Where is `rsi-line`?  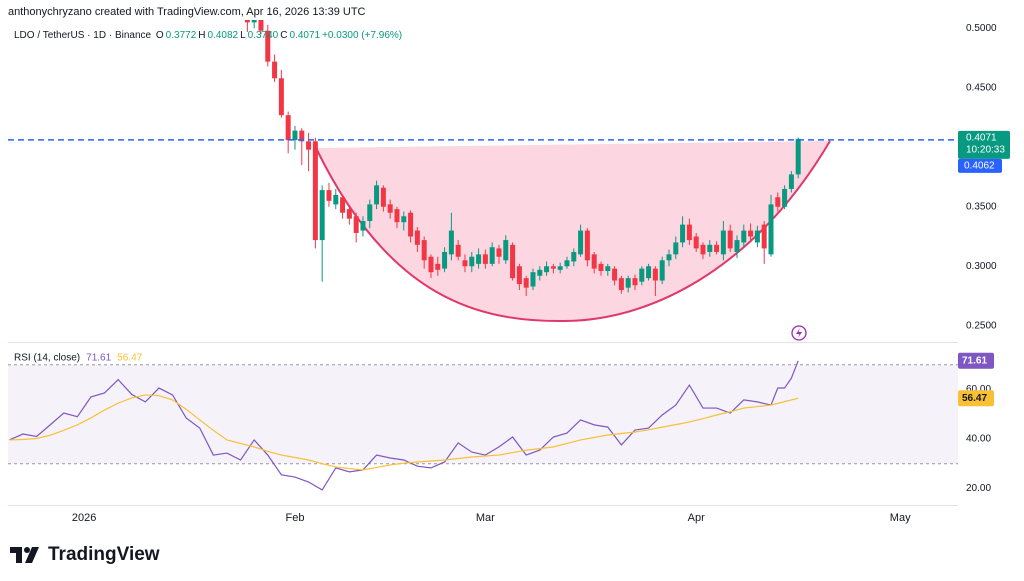
rsi-line is located at coordinates (404, 432).